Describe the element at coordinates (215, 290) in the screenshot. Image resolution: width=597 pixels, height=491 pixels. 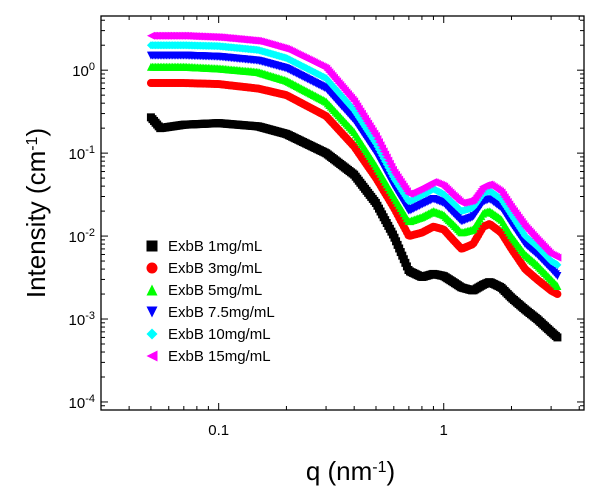
I see `legend-label: ExbB 5mg/mL` at that location.